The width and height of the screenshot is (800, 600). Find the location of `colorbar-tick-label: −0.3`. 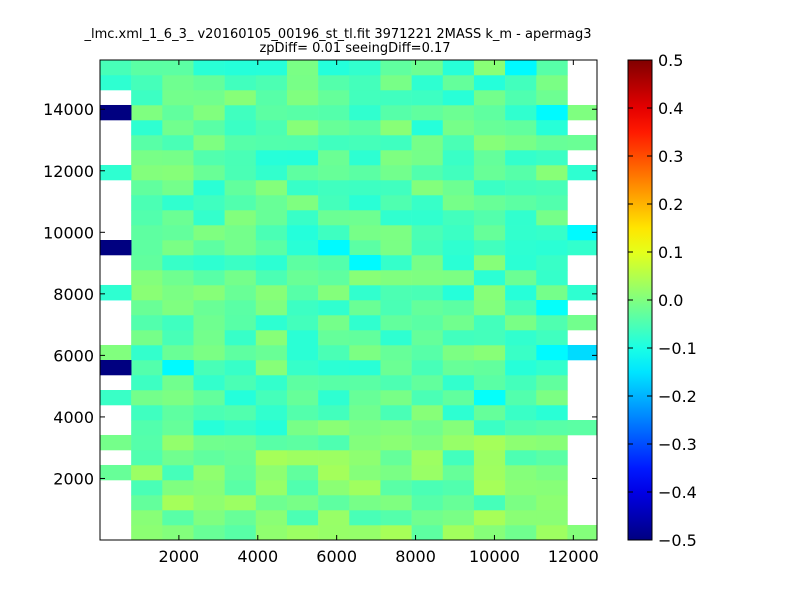

colorbar-tick-label: −0.3 is located at coordinates (677, 444).